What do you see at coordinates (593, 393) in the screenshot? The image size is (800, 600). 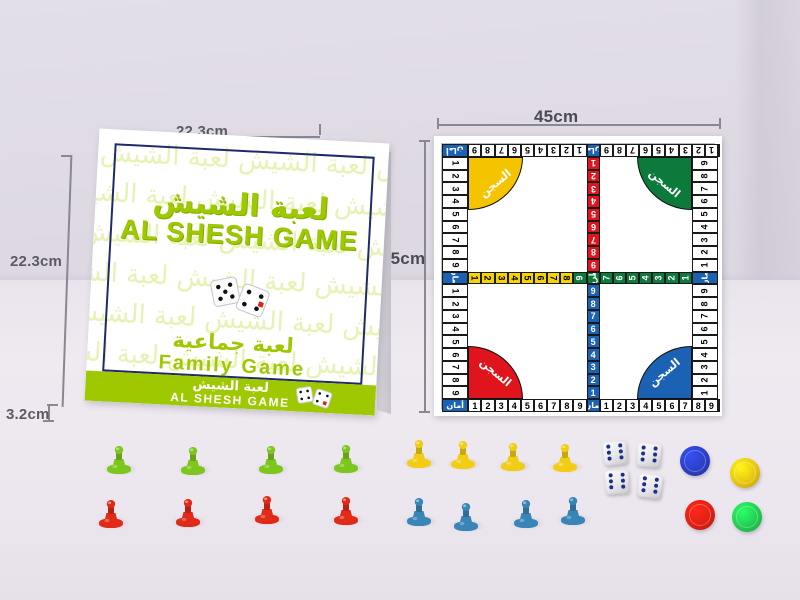 I see `home-cell-blue: 1` at bounding box center [593, 393].